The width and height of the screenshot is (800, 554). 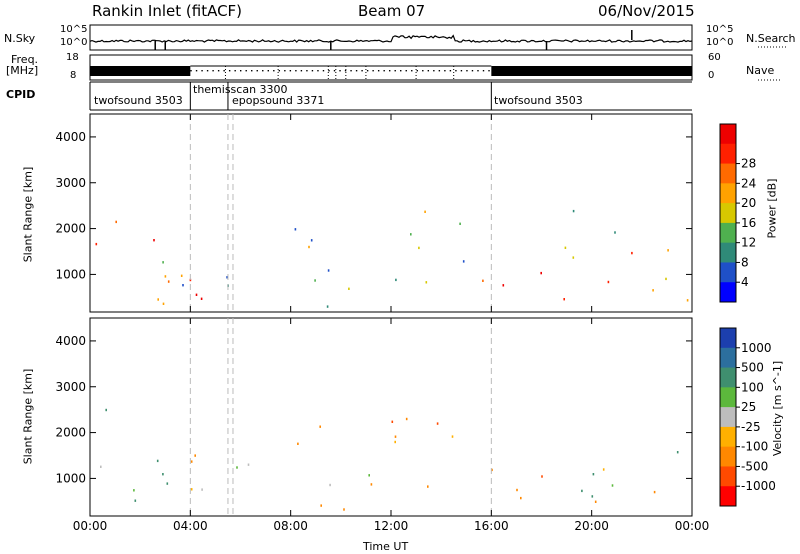 I want to click on freq-band, so click(x=140, y=71).